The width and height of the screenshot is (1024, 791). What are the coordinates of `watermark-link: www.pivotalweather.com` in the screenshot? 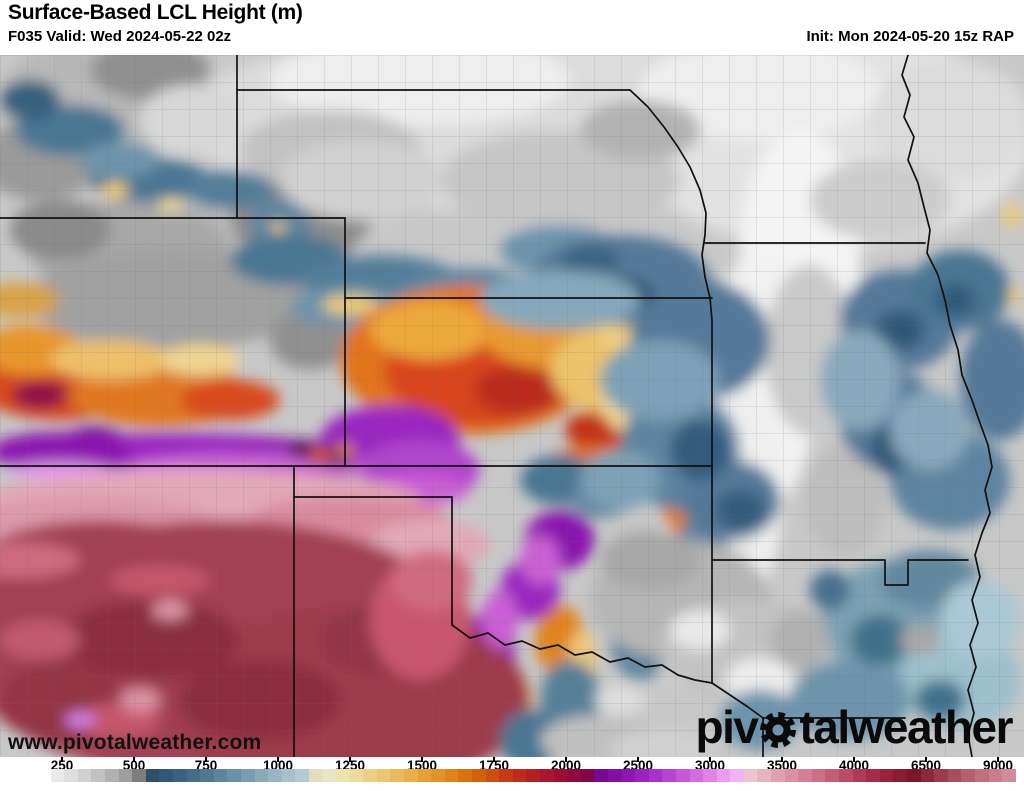 It's located at (135, 742).